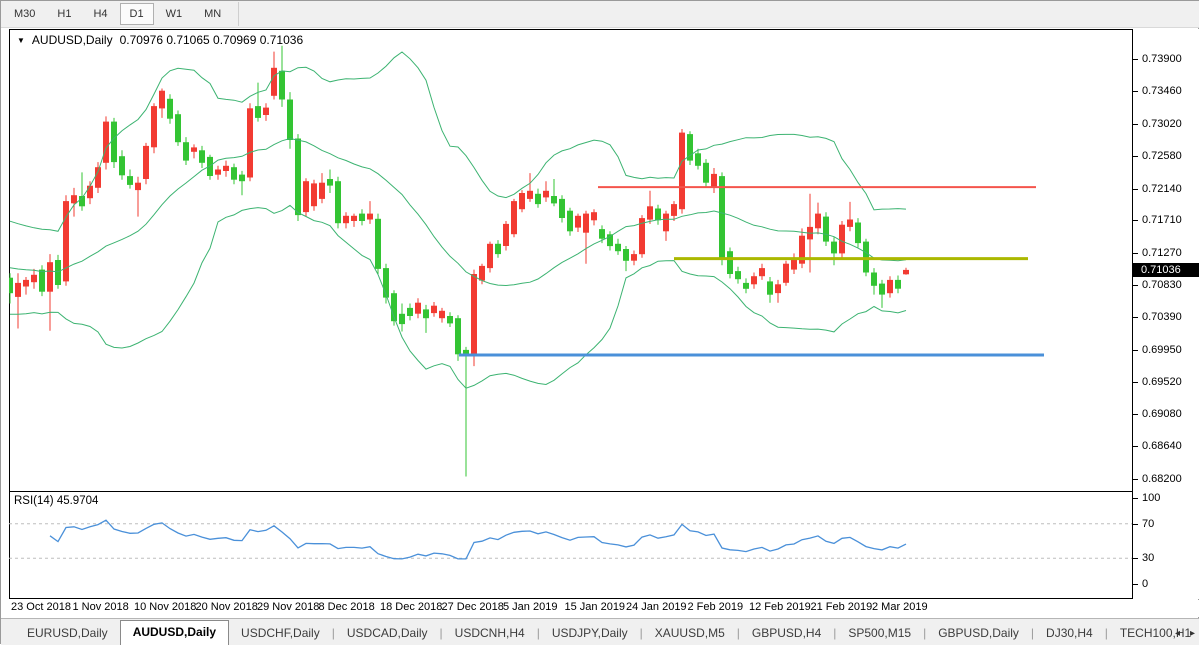 Image resolution: width=1199 pixels, height=645 pixels. What do you see at coordinates (1177, 633) in the screenshot?
I see `tab-scroll-left-icon: ◂` at bounding box center [1177, 633].